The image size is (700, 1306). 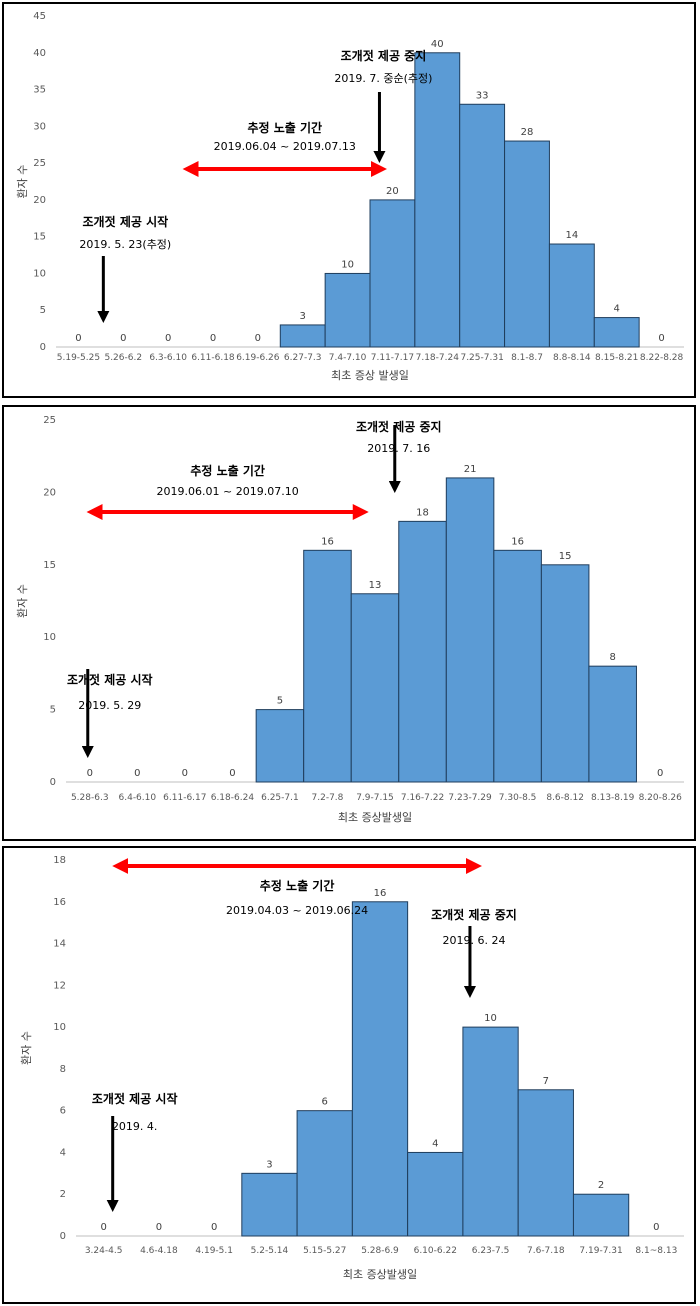 I want to click on x-tick-label: 6.11-6.17, so click(x=184, y=798).